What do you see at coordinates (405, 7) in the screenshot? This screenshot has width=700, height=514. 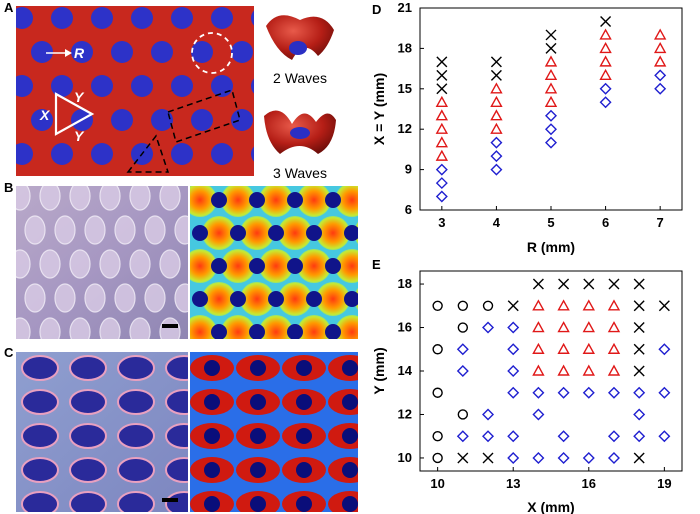 I see `y-tick-label: 21` at bounding box center [405, 7].